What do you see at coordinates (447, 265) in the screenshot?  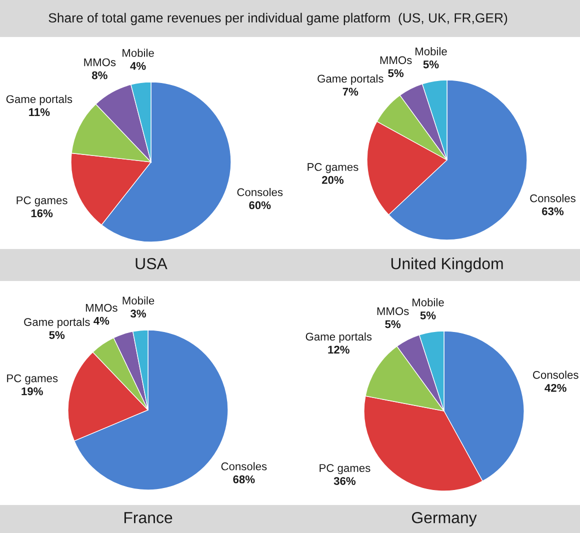 I see `text: United Kingdom` at bounding box center [447, 265].